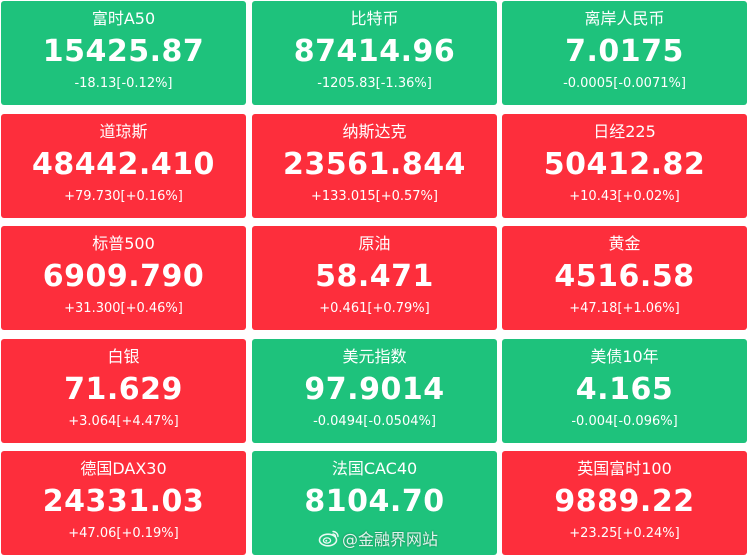 This screenshot has width=748, height=556. I want to click on weibo-icon, so click(328, 538).